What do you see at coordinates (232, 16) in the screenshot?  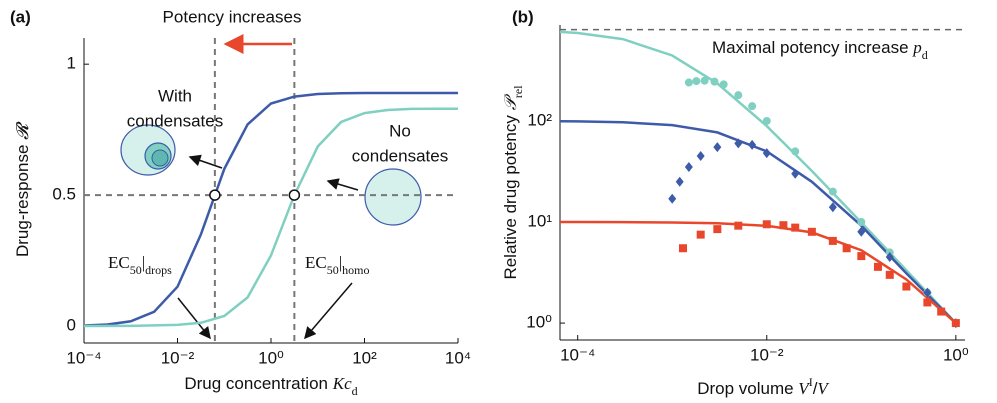 I see `annotation: Potency increases` at bounding box center [232, 16].